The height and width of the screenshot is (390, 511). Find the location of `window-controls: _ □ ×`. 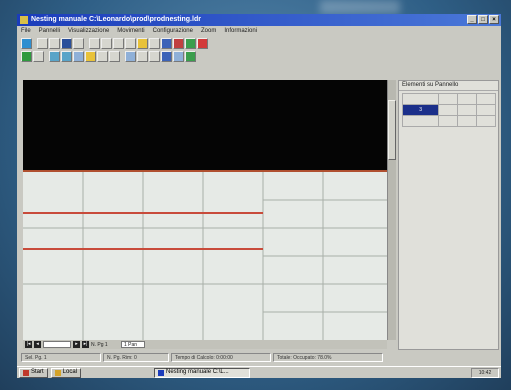

window-controls: _ □ × is located at coordinates (483, 20).